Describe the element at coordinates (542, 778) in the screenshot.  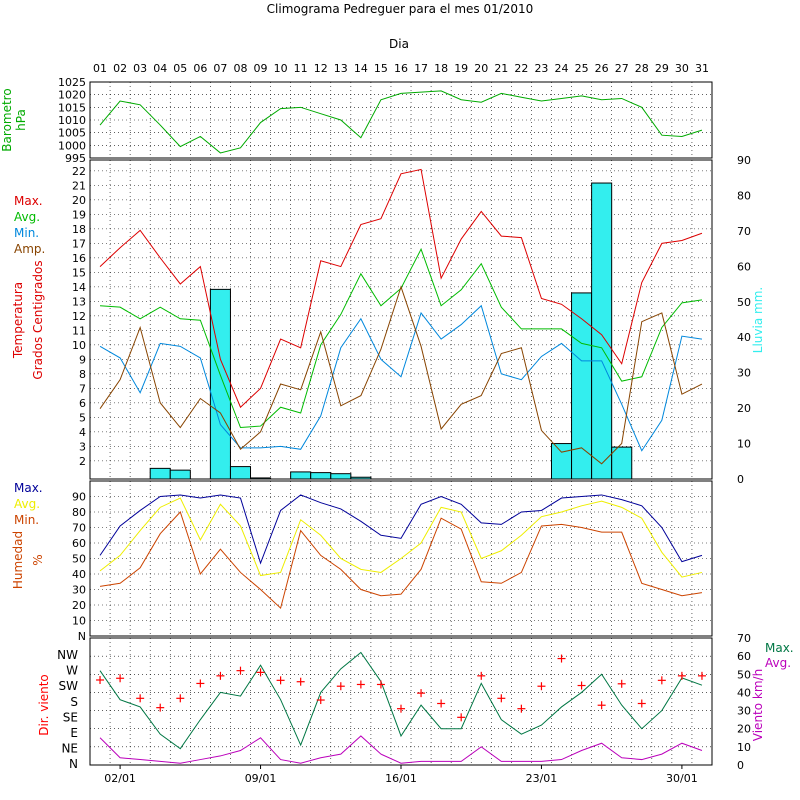
I see `bottom-tick-label: 23/01` at that location.